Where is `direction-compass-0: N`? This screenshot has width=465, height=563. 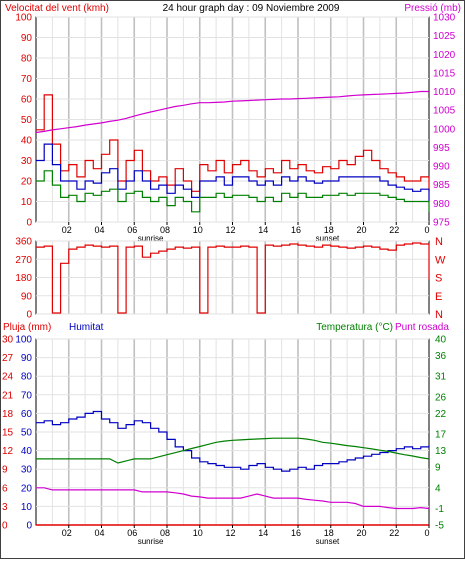
direction-compass-0: N is located at coordinates (439, 242).